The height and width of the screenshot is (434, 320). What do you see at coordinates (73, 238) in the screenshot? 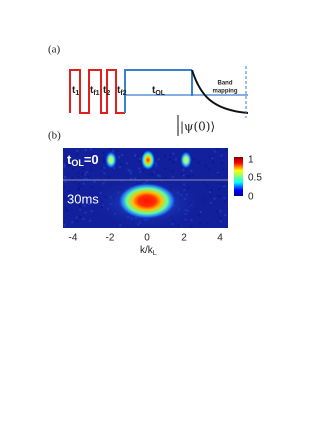
I see `x-tick: -4` at bounding box center [73, 238].